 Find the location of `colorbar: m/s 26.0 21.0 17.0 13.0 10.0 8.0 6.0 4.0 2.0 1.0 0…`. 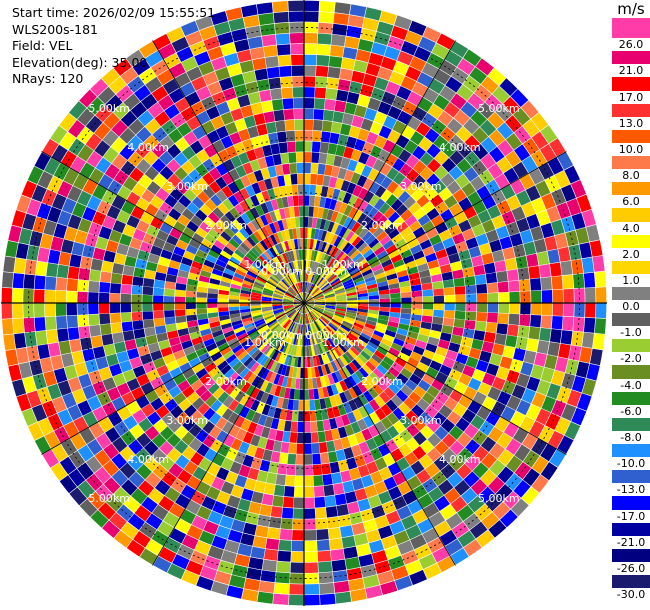

colorbar: m/s 26.0 21.0 17.0 13.0 10.0 8.0 6.0 4.0 2.0 1.0 0… is located at coordinates (631, 305).